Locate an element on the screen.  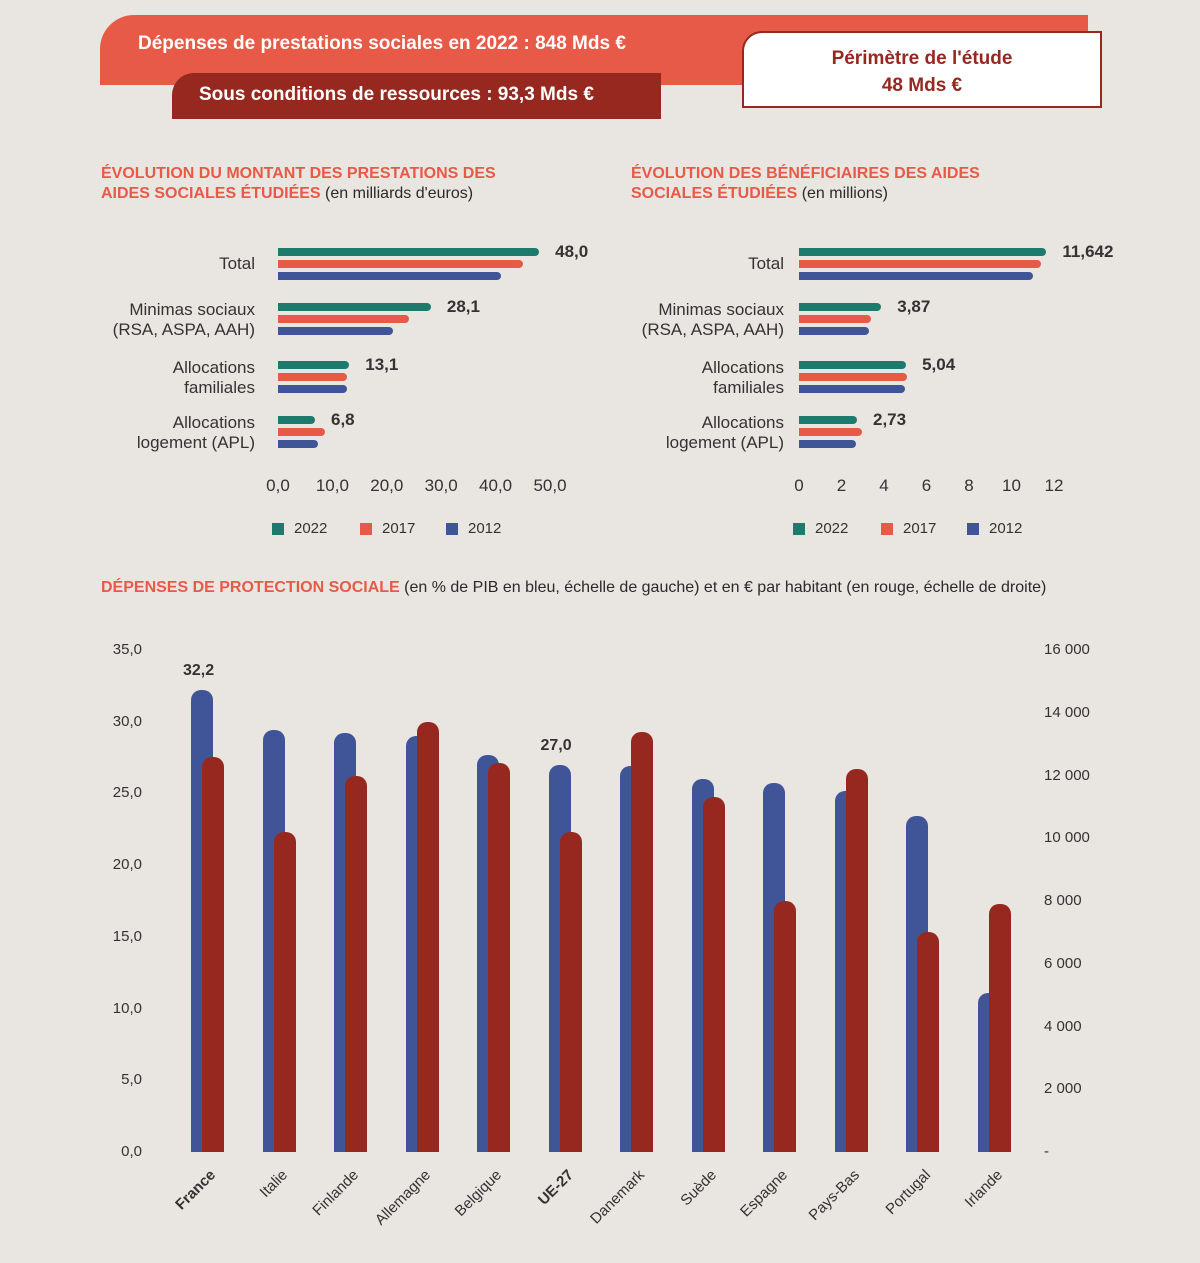
left-y-tick: 15,0 is located at coordinates (127, 936).